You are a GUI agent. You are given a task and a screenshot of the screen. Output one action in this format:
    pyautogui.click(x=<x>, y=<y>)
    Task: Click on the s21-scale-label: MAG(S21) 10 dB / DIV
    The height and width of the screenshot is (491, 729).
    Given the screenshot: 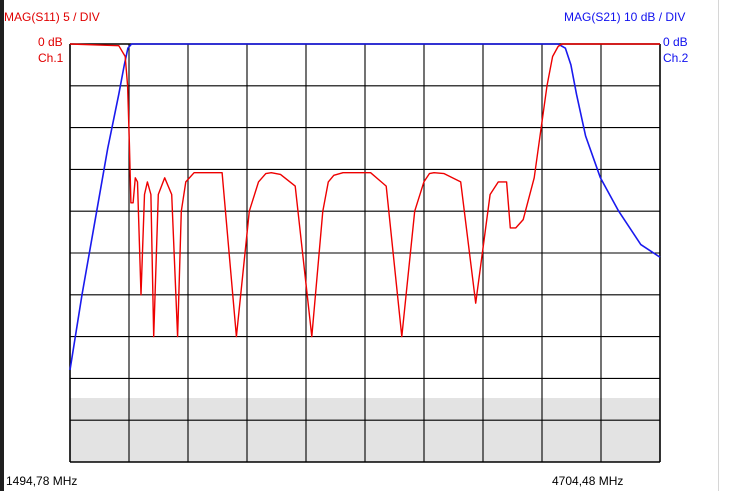 What is the action you would take?
    pyautogui.click(x=625, y=17)
    